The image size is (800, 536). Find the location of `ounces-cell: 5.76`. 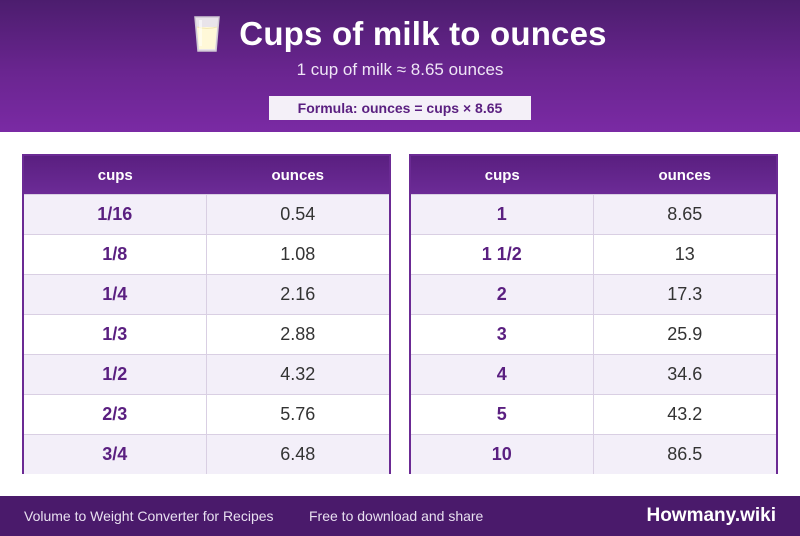

ounces-cell: 5.76 is located at coordinates (298, 414).